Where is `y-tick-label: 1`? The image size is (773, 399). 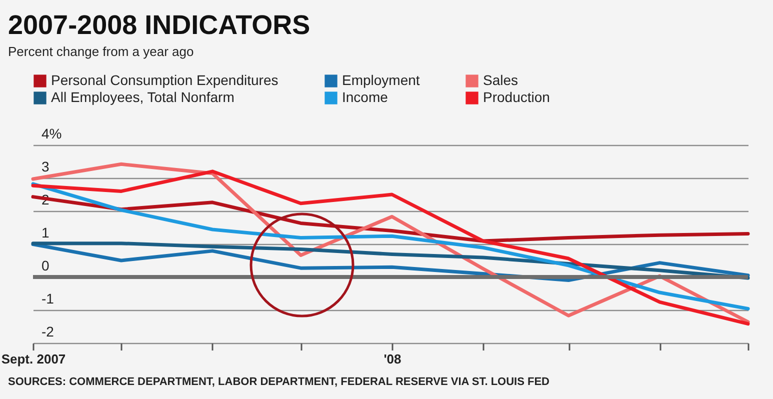
y-tick-label: 1 is located at coordinates (46, 232).